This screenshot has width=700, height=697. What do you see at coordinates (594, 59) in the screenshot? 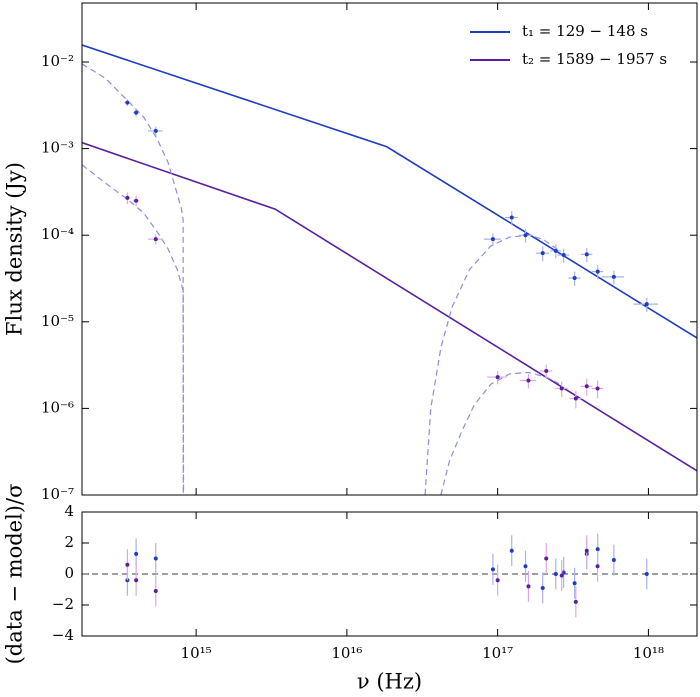
I see `legend-label: t₂ = 1589 − 1957 s` at bounding box center [594, 59].